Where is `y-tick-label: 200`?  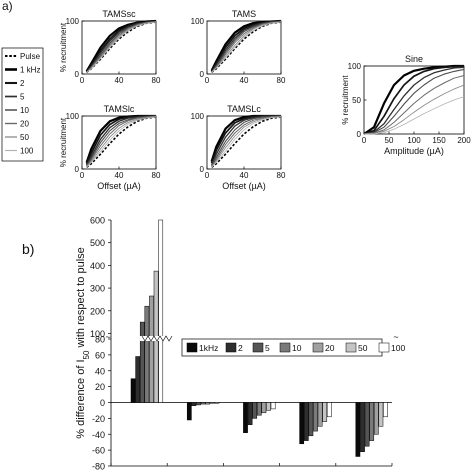
y-tick-label: 200 is located at coordinates (97, 311).